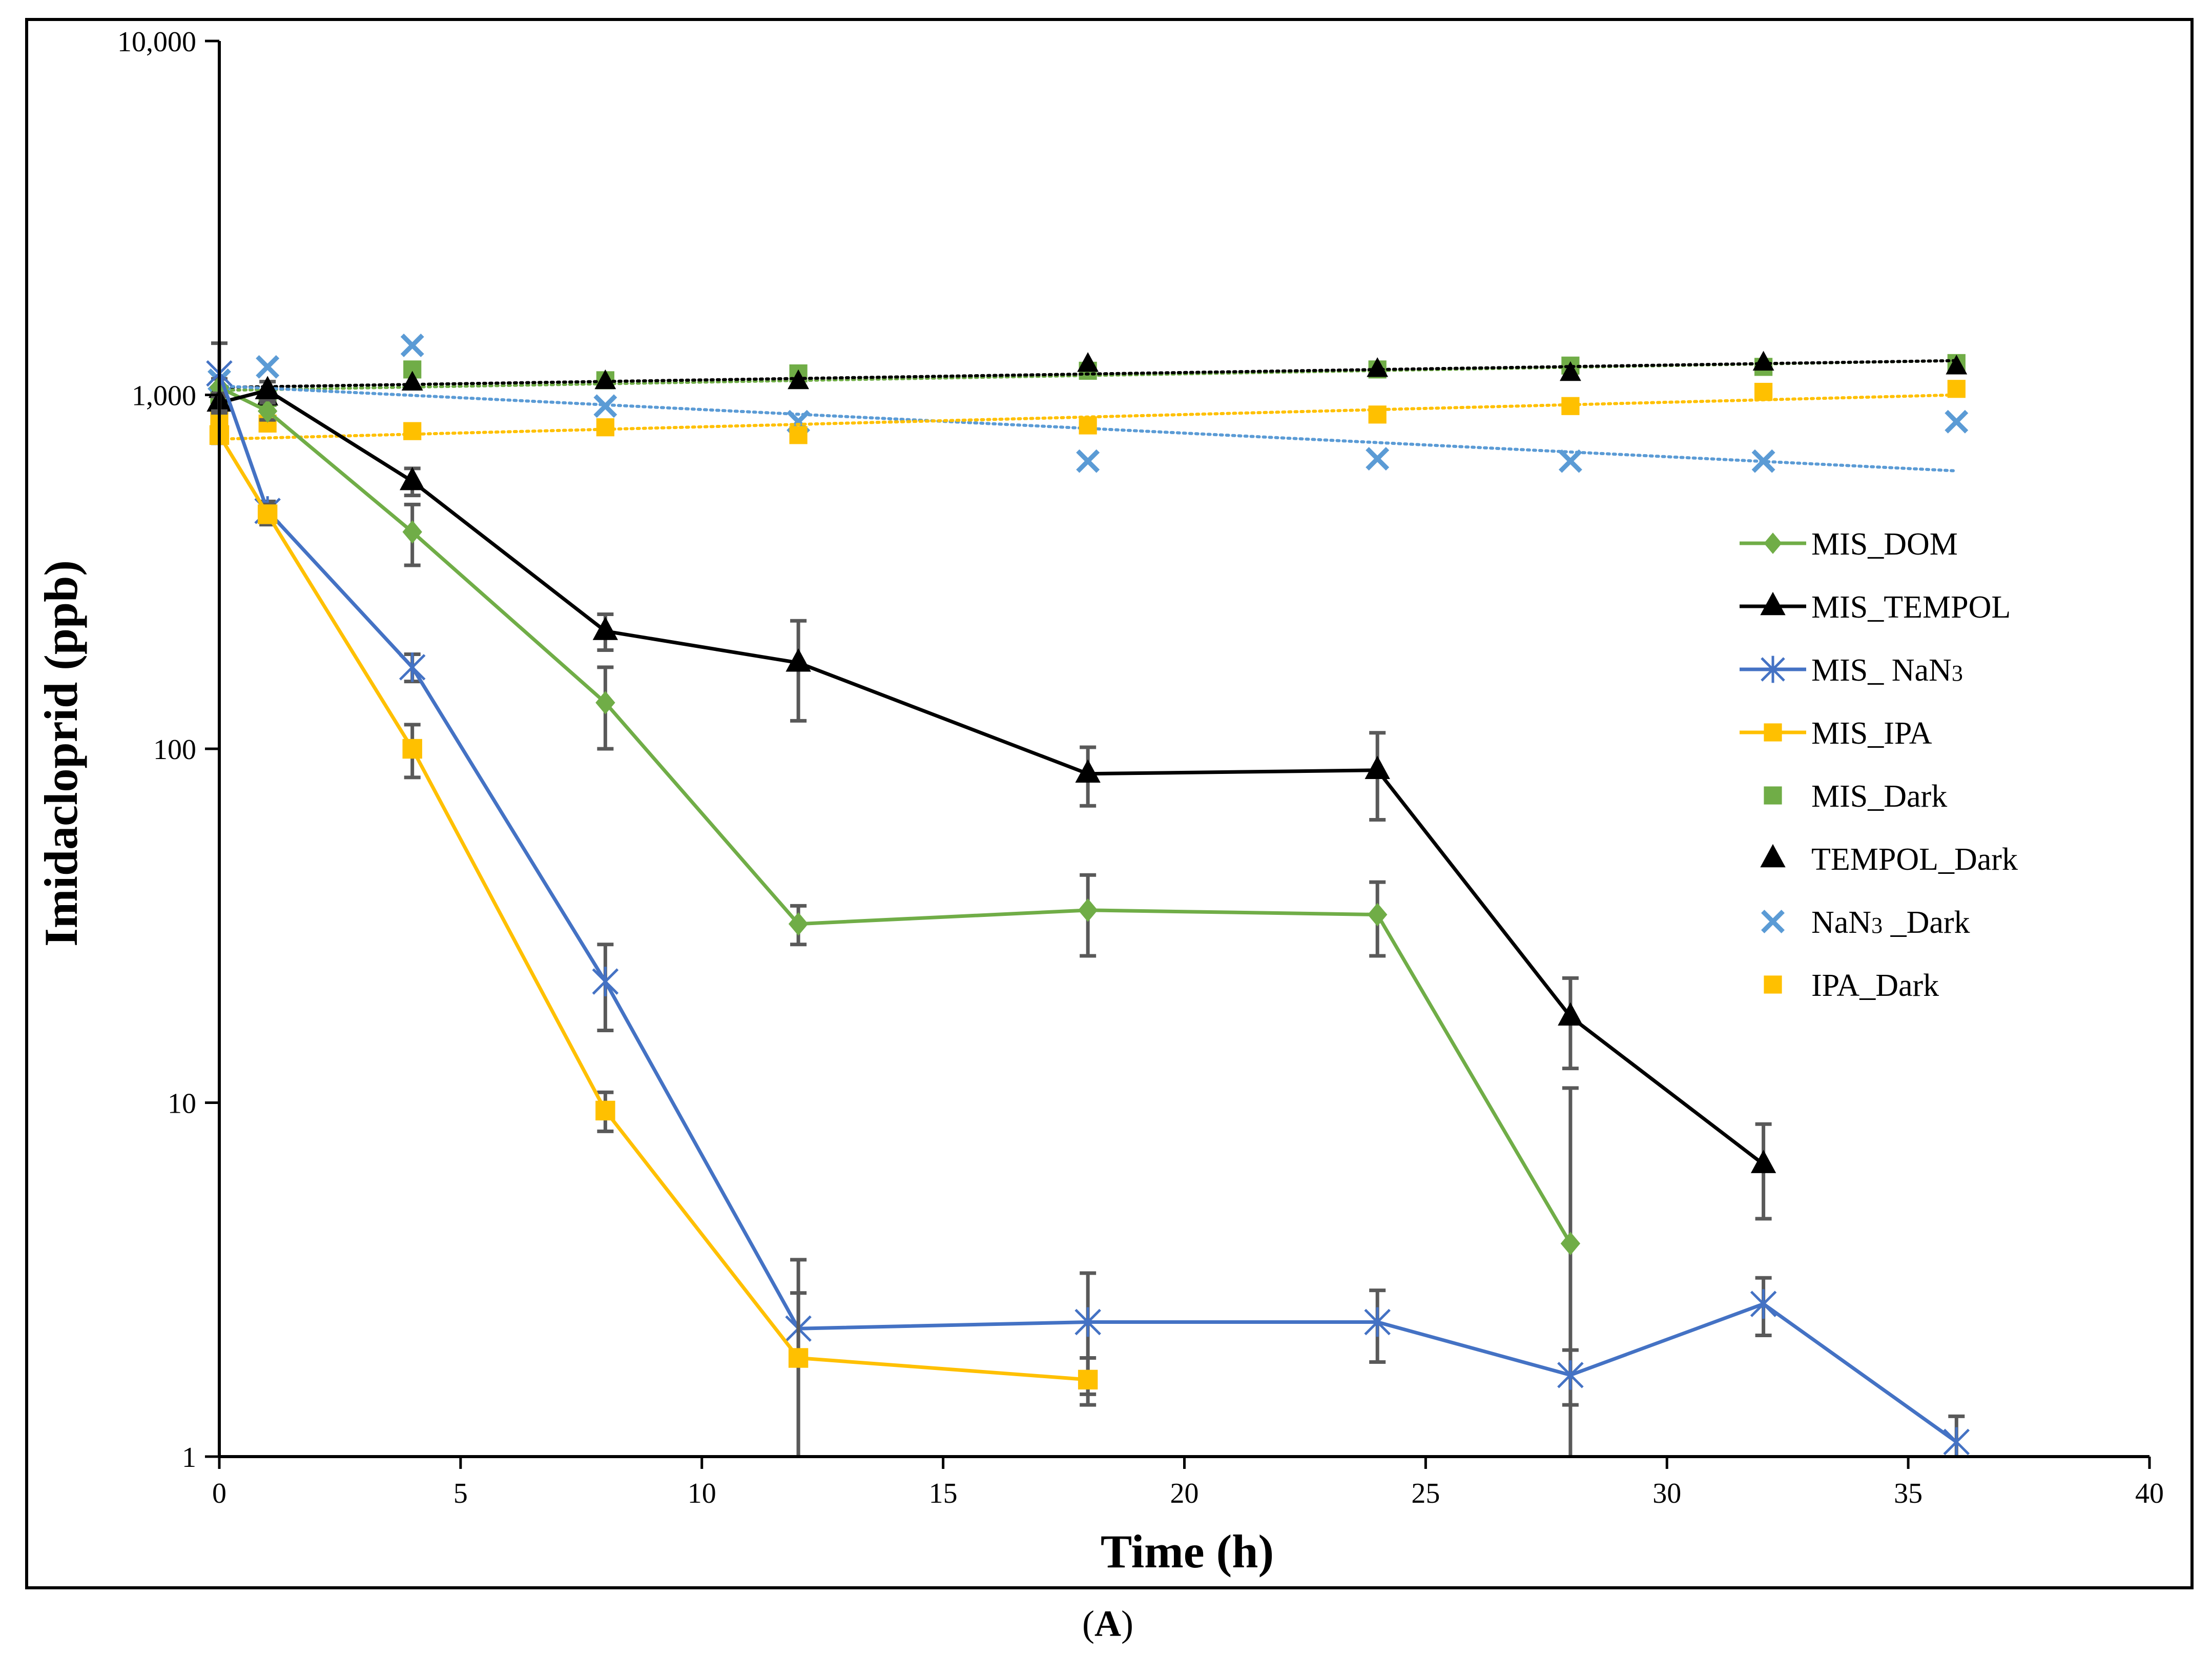 Image resolution: width=2212 pixels, height=1657 pixels. I want to click on legend-label-tail: _Dark, so click(1926, 922).